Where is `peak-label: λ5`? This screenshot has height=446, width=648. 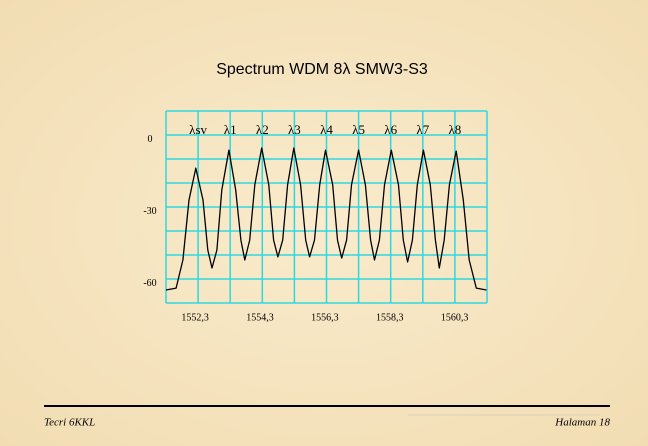
peak-label: λ5 is located at coordinates (358, 129).